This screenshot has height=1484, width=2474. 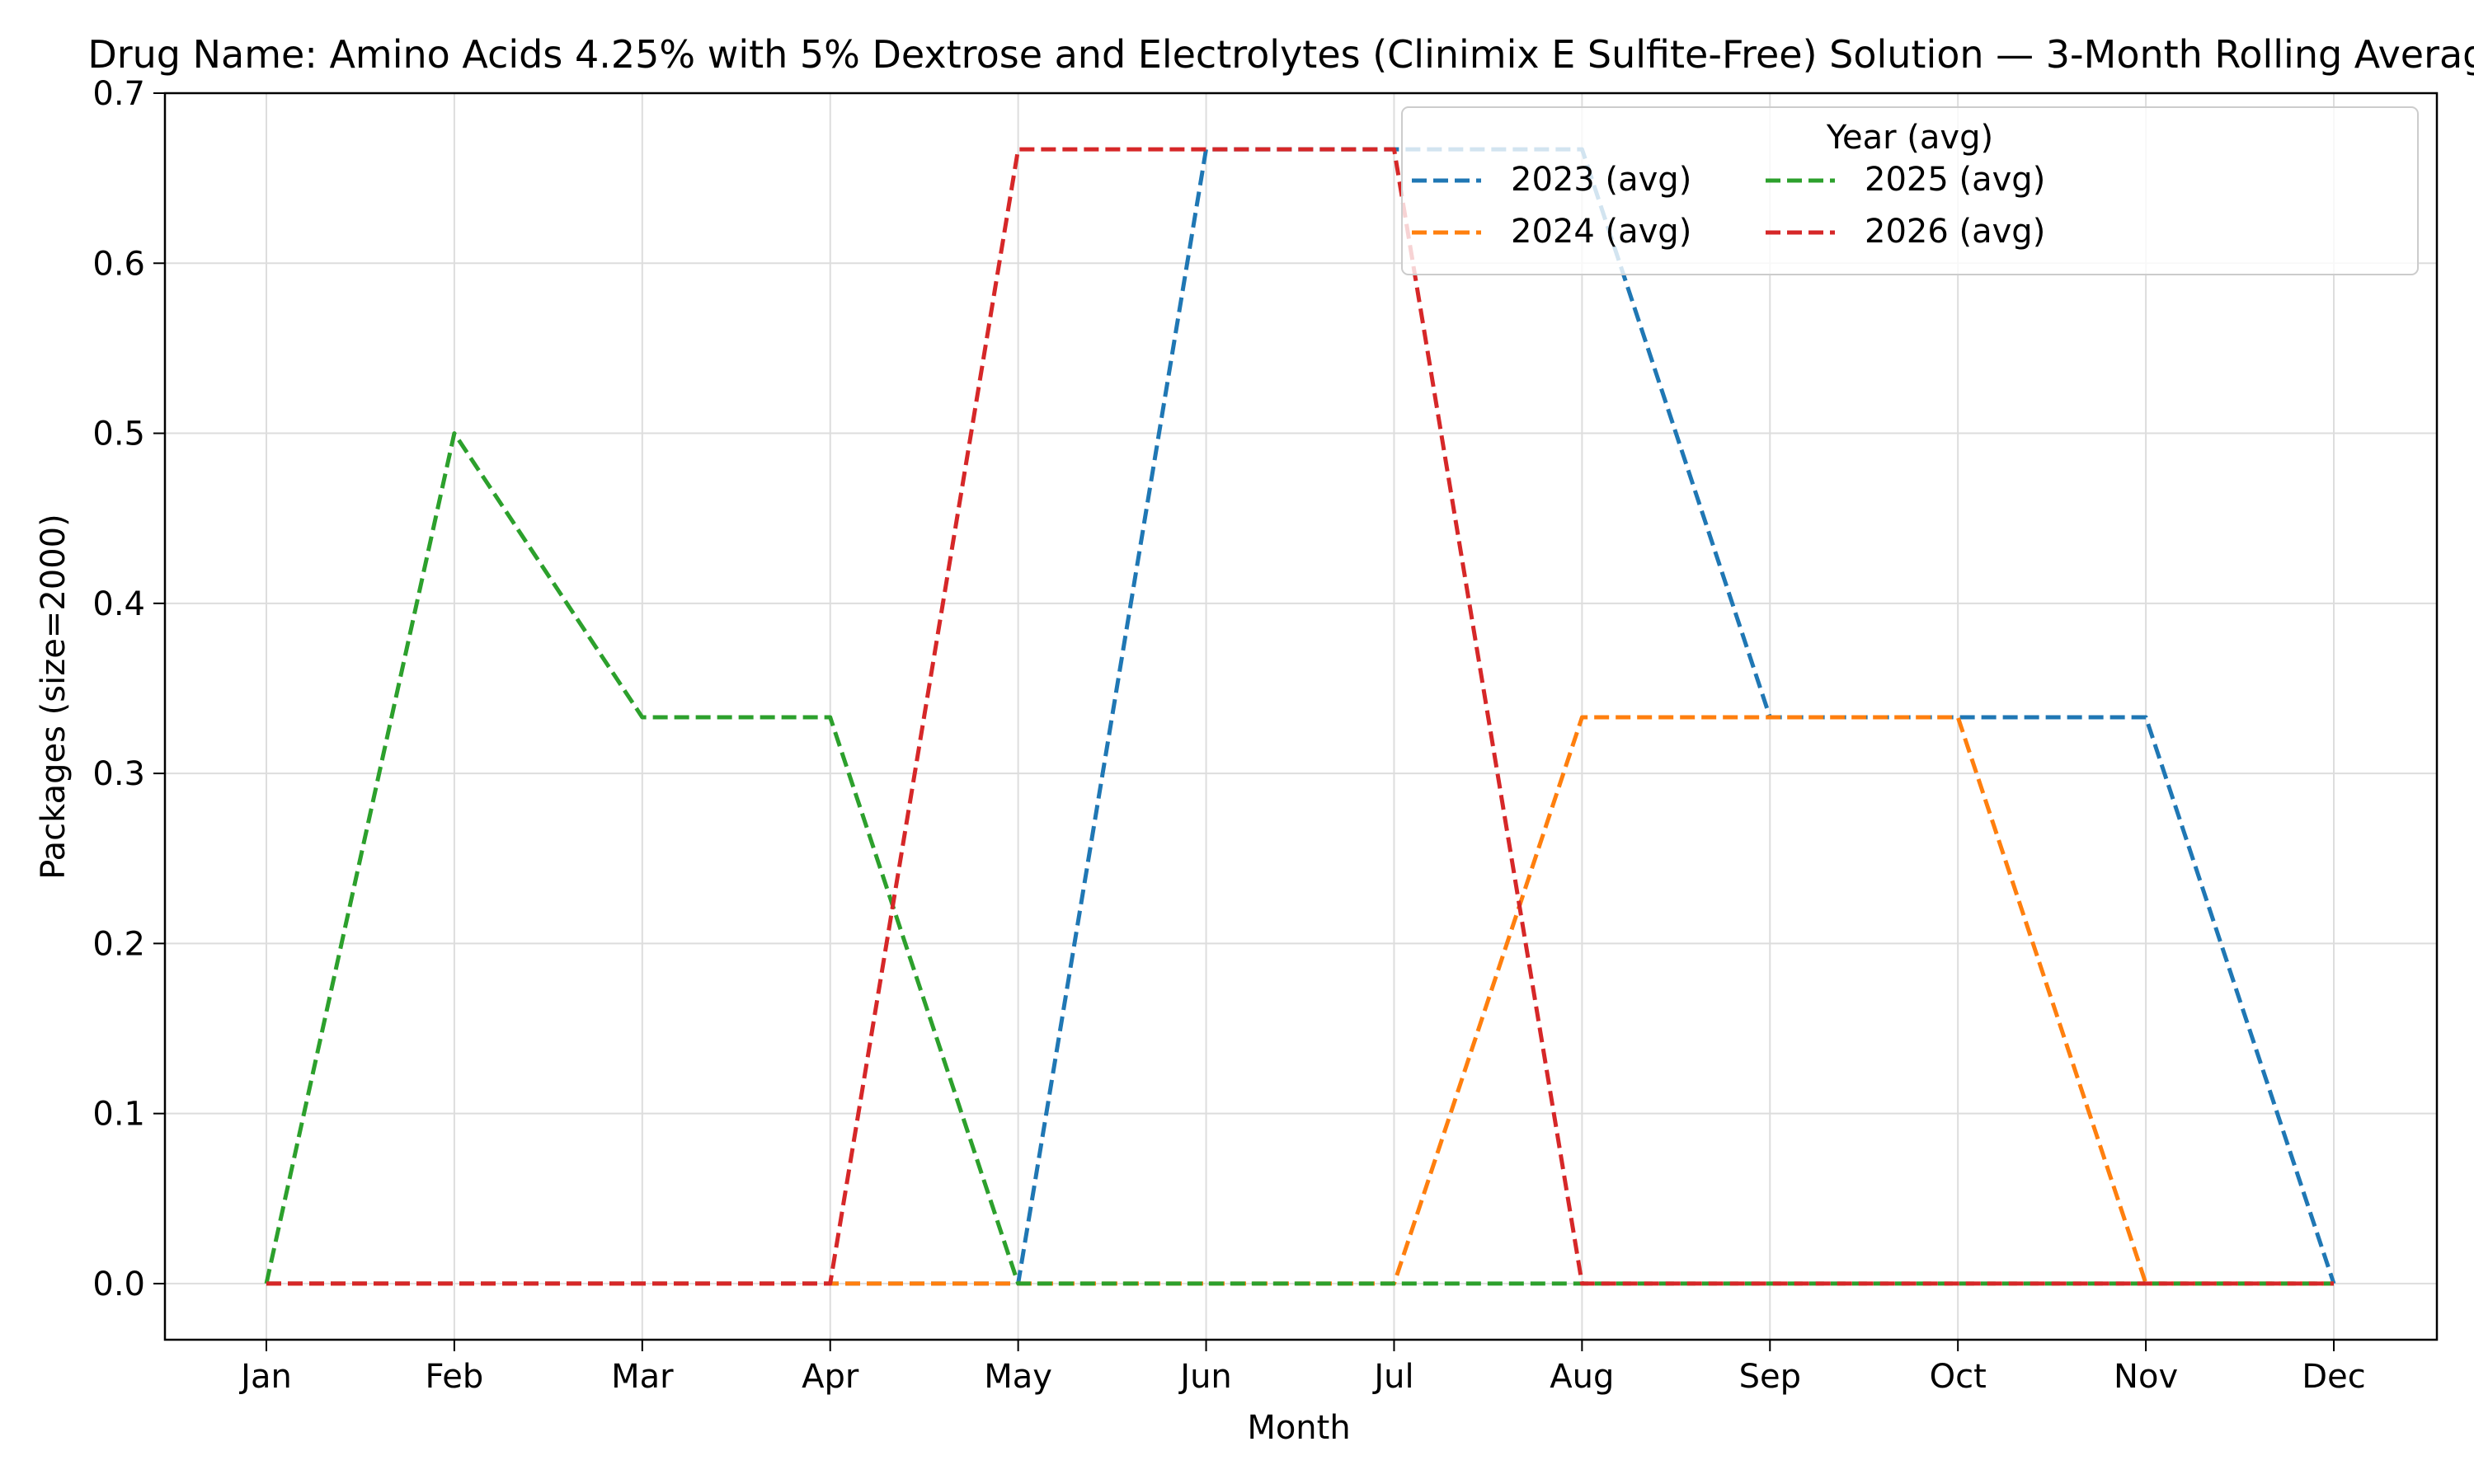 I want to click on x-tick-label: May, so click(x=1018, y=1377).